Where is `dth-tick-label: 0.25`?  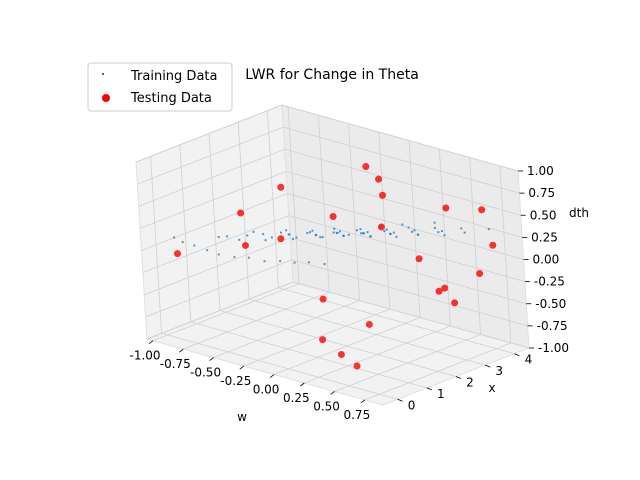
dth-tick-label: 0.25 is located at coordinates (544, 237).